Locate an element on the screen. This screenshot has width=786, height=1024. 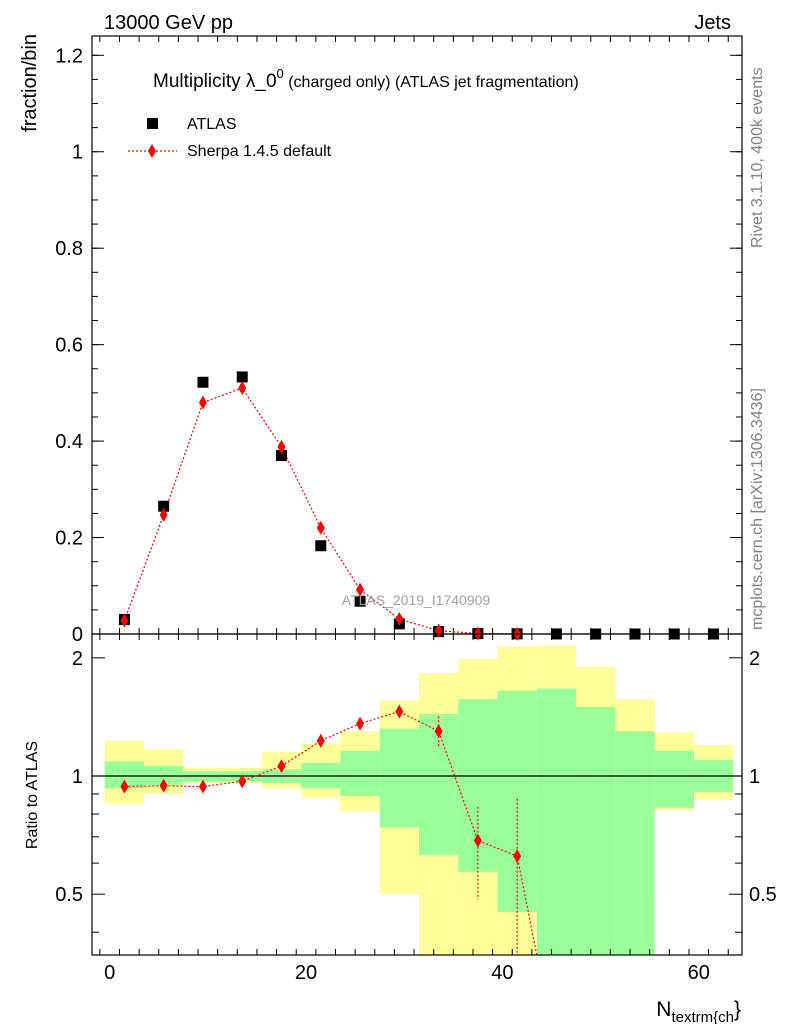
legend-sherpa-marker is located at coordinates (152, 151).